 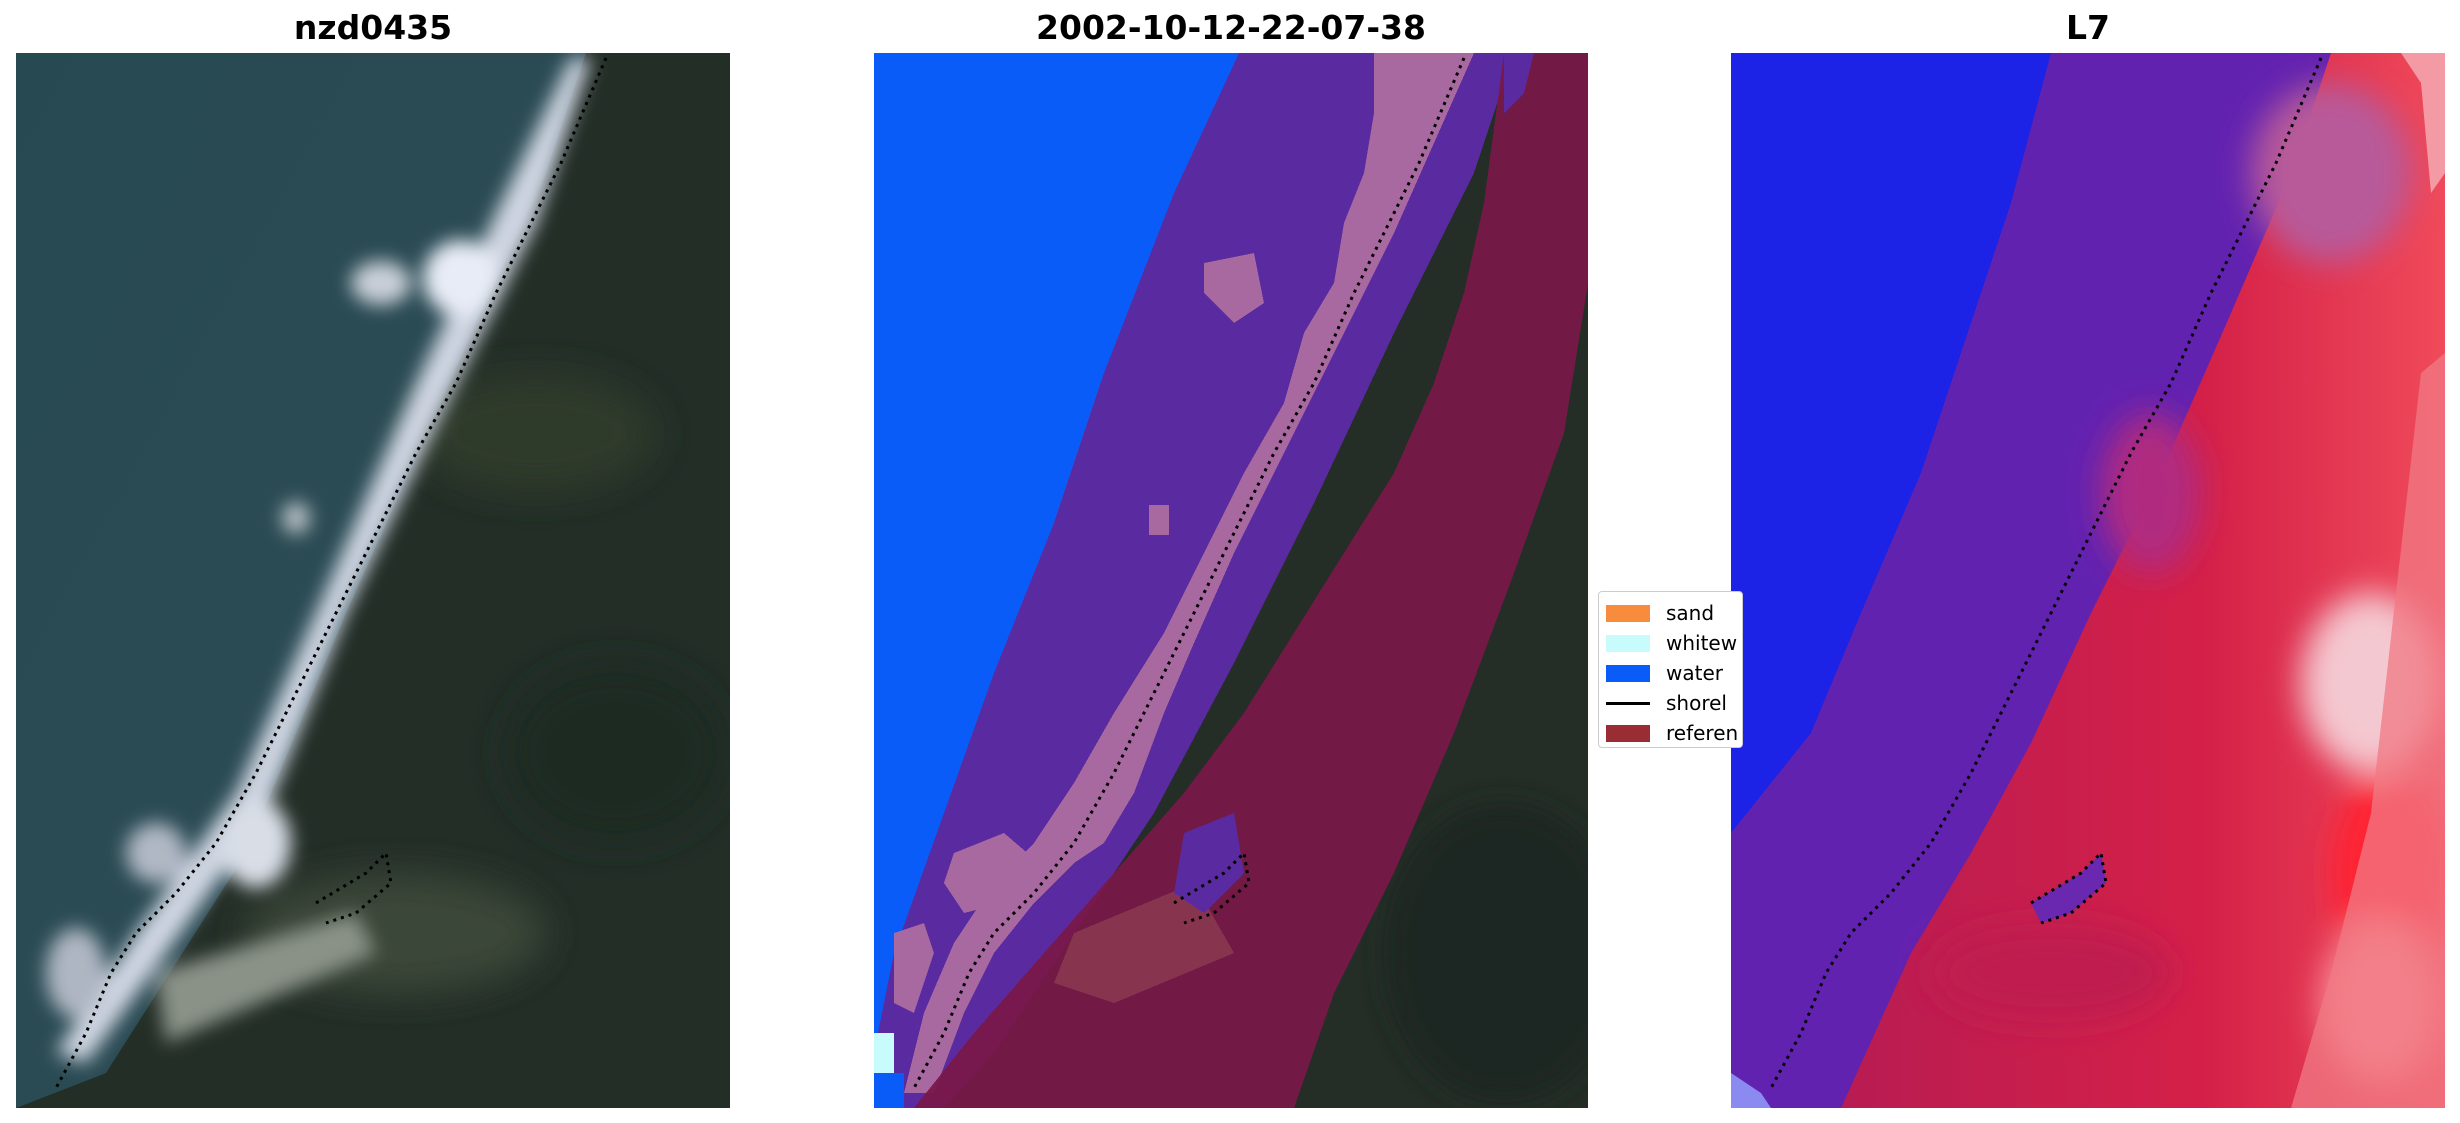 What do you see at coordinates (1628, 613) in the screenshot?
I see `legend-swatch-sand` at bounding box center [1628, 613].